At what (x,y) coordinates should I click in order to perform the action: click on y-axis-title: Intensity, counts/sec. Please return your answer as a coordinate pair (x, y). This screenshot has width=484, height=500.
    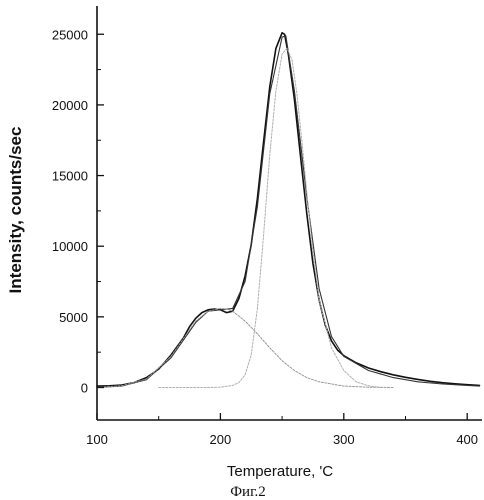
    Looking at the image, I should click on (15, 210).